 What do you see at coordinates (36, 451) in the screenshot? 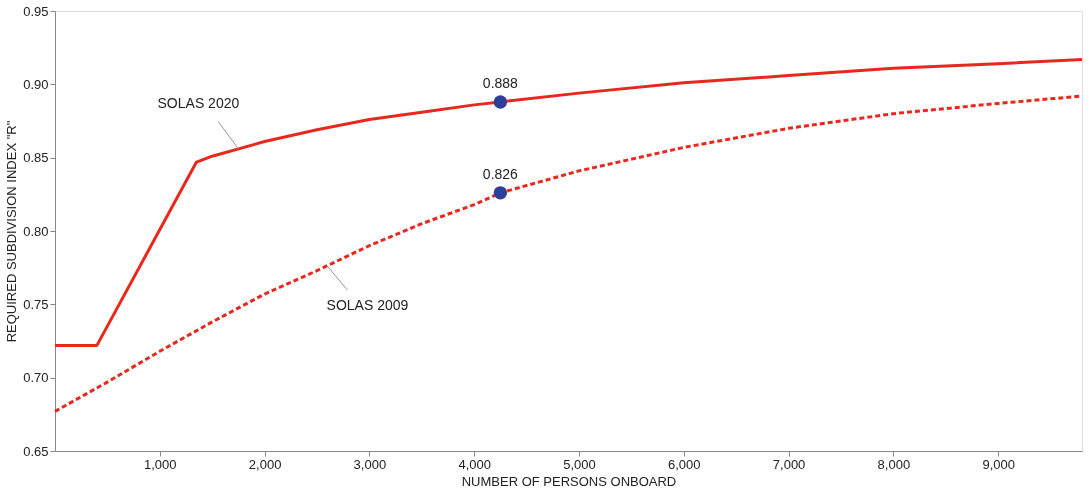
I see `y-tick-label: 0.65` at bounding box center [36, 451].